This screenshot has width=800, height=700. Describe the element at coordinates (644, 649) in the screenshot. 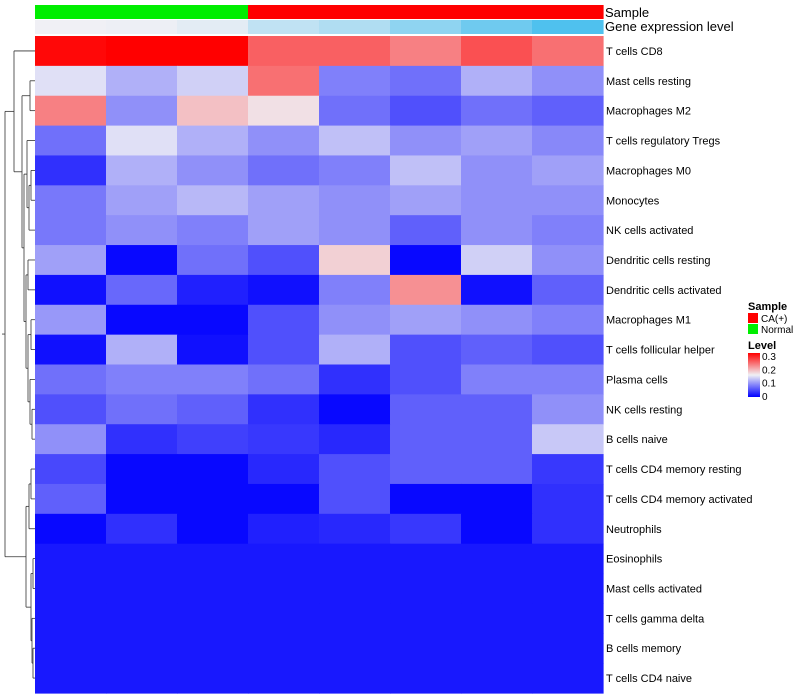

I see `row-label: B cells memory` at that location.